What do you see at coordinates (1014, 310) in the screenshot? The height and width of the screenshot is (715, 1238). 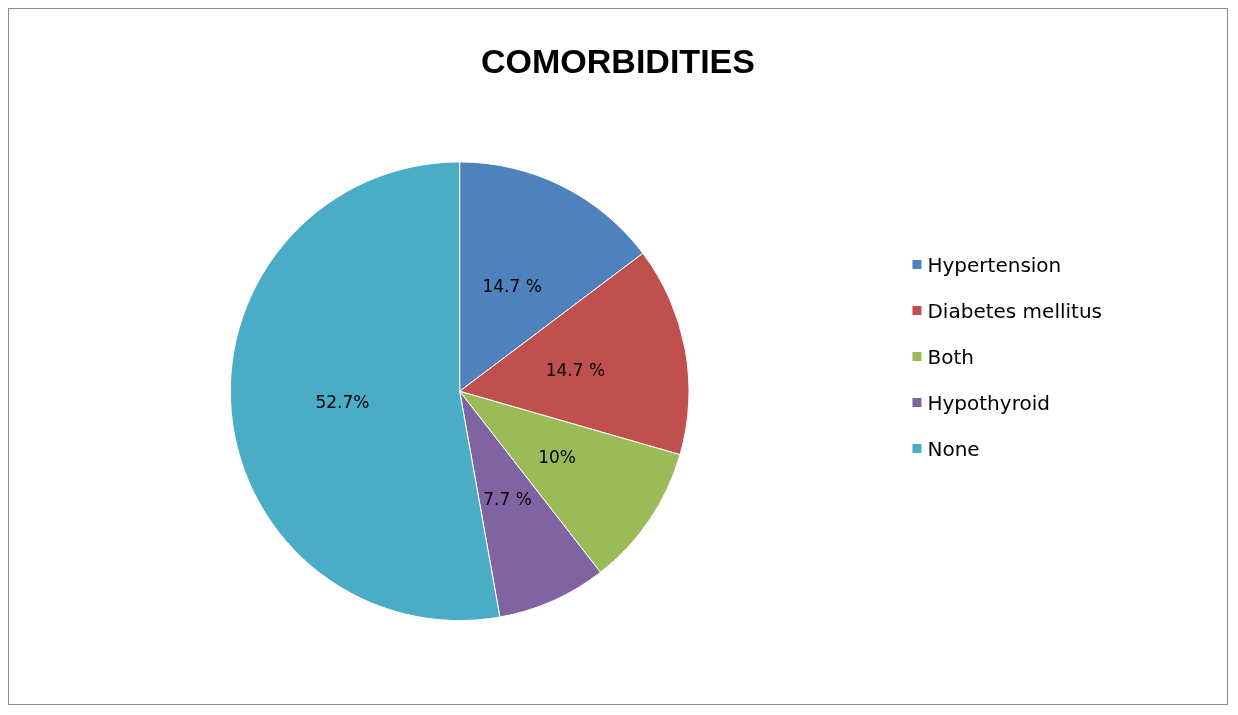 I see `legend-label: Diabetes mellitus` at bounding box center [1014, 310].